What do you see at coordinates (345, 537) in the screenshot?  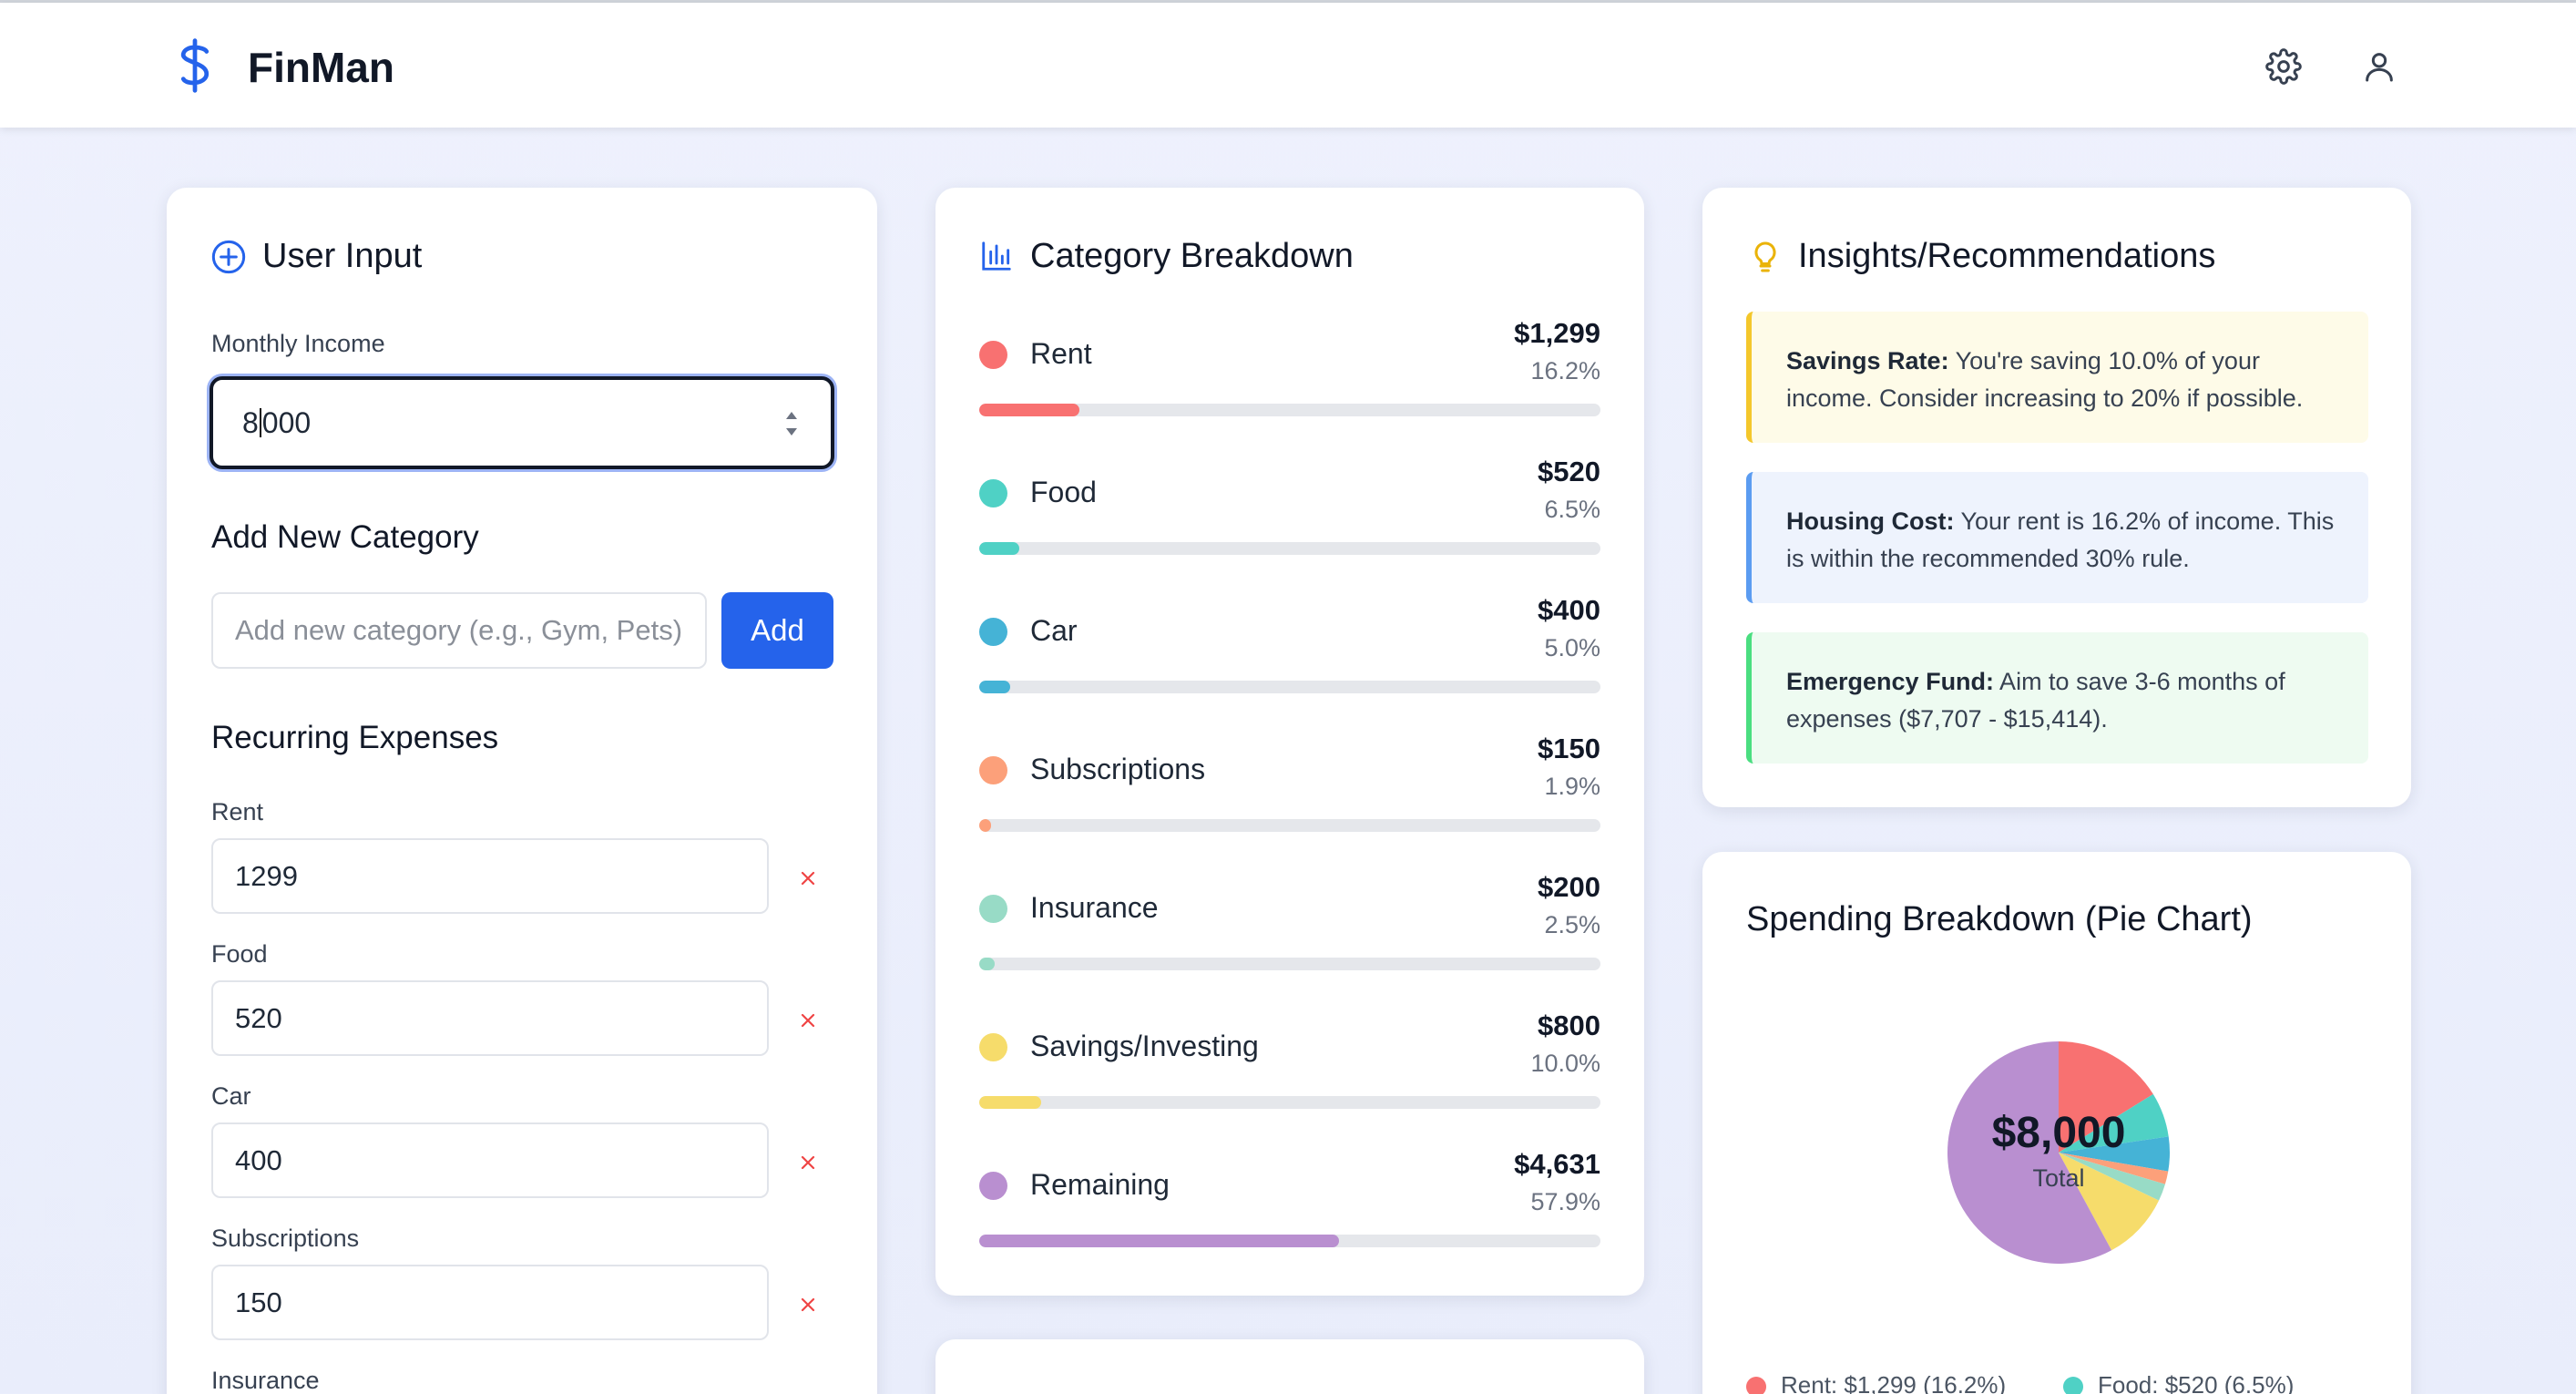 I see `add-category-title: Add New Category` at bounding box center [345, 537].